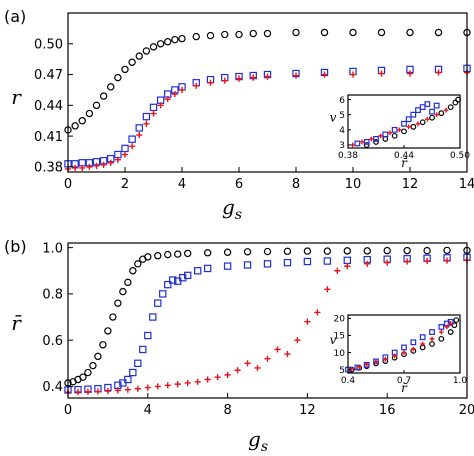  Describe the element at coordinates (15, 16) in the screenshot. I see `panel-a-label: (a)` at that location.